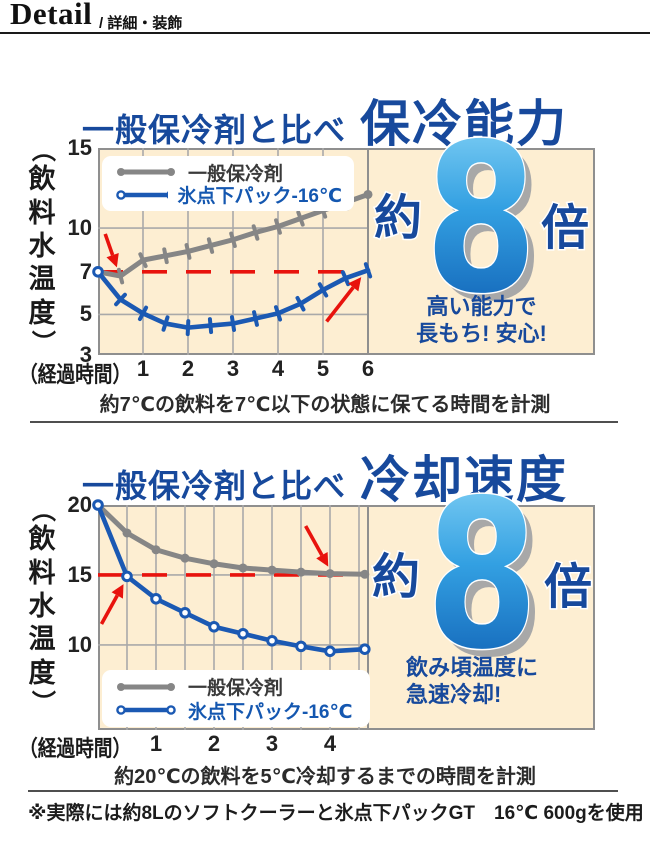  I want to click on note-line: 飲み頃温度に, so click(472, 667).